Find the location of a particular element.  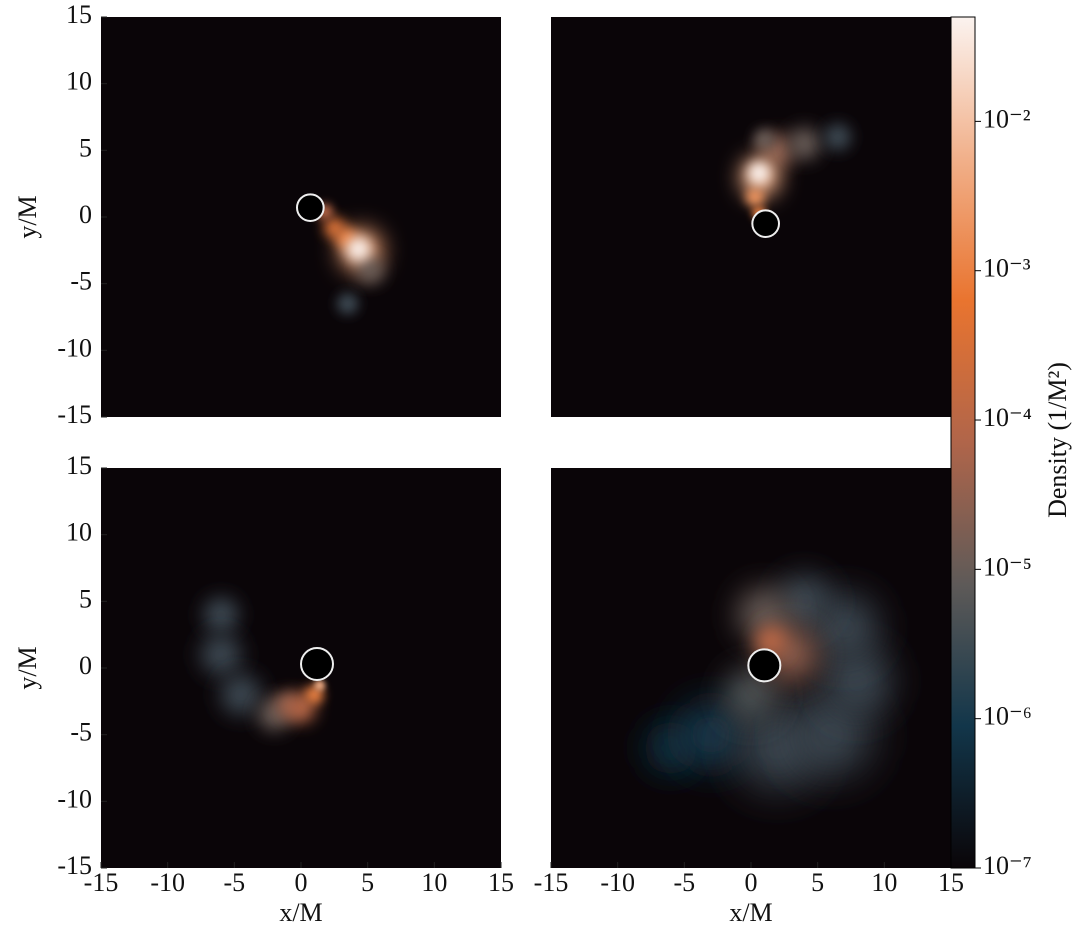

colorbar-label: Density (1/M²) is located at coordinates (1057, 440).